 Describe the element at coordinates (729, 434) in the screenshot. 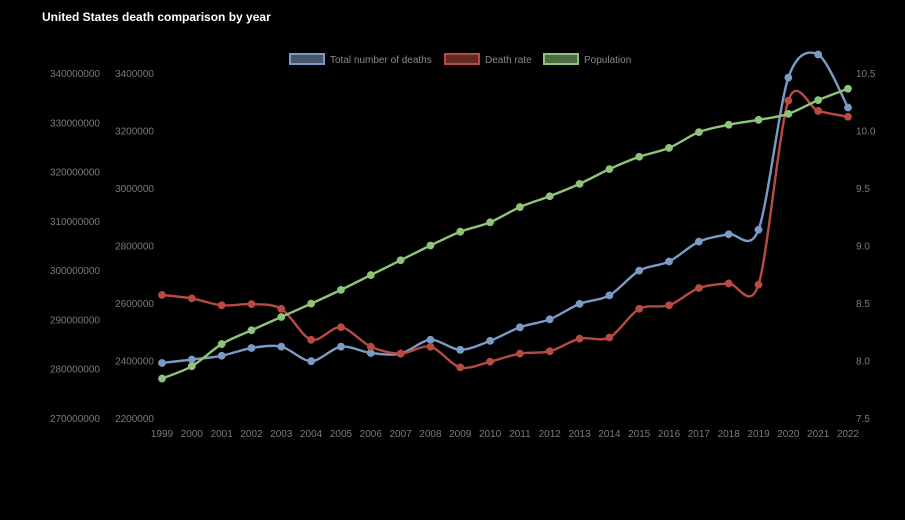

I see `x-tick-label: 2018` at that location.